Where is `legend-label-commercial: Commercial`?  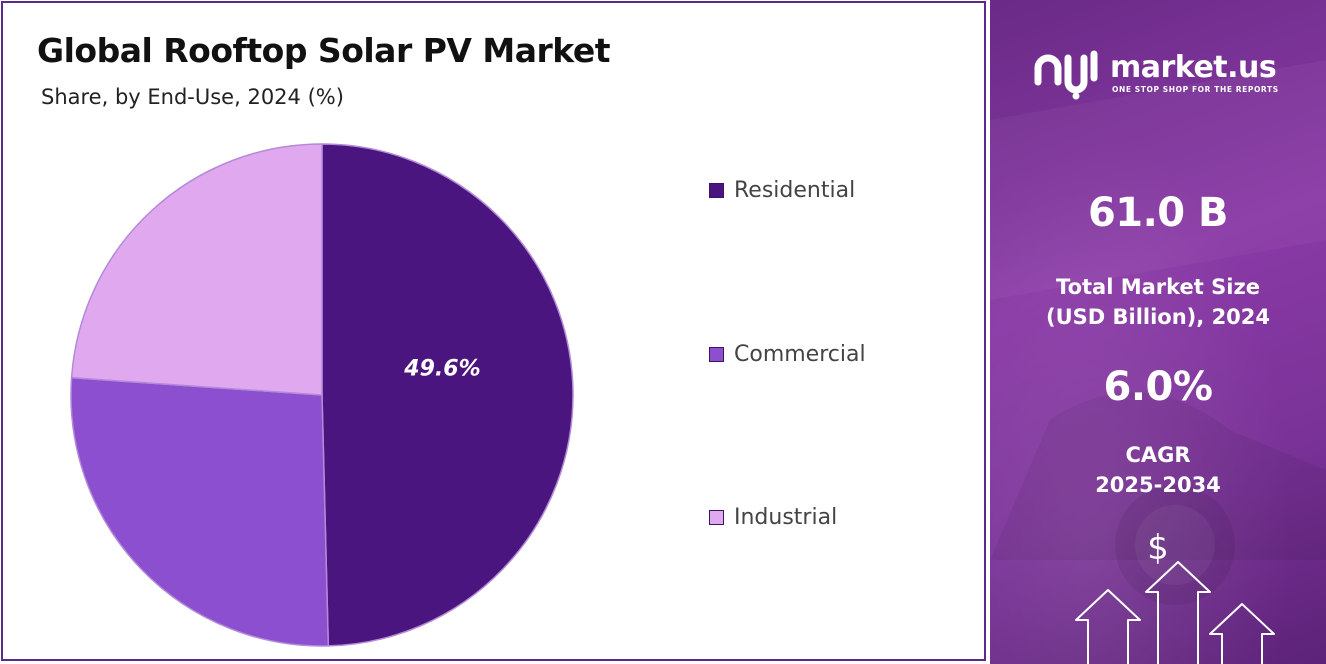 legend-label-commercial: Commercial is located at coordinates (800, 354).